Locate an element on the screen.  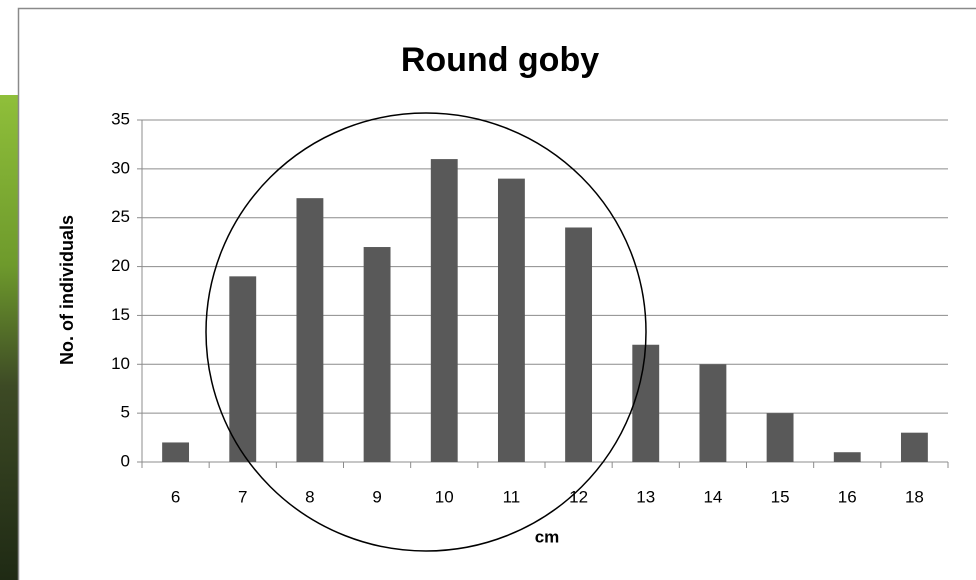
x-tick-label: 10 is located at coordinates (444, 496).